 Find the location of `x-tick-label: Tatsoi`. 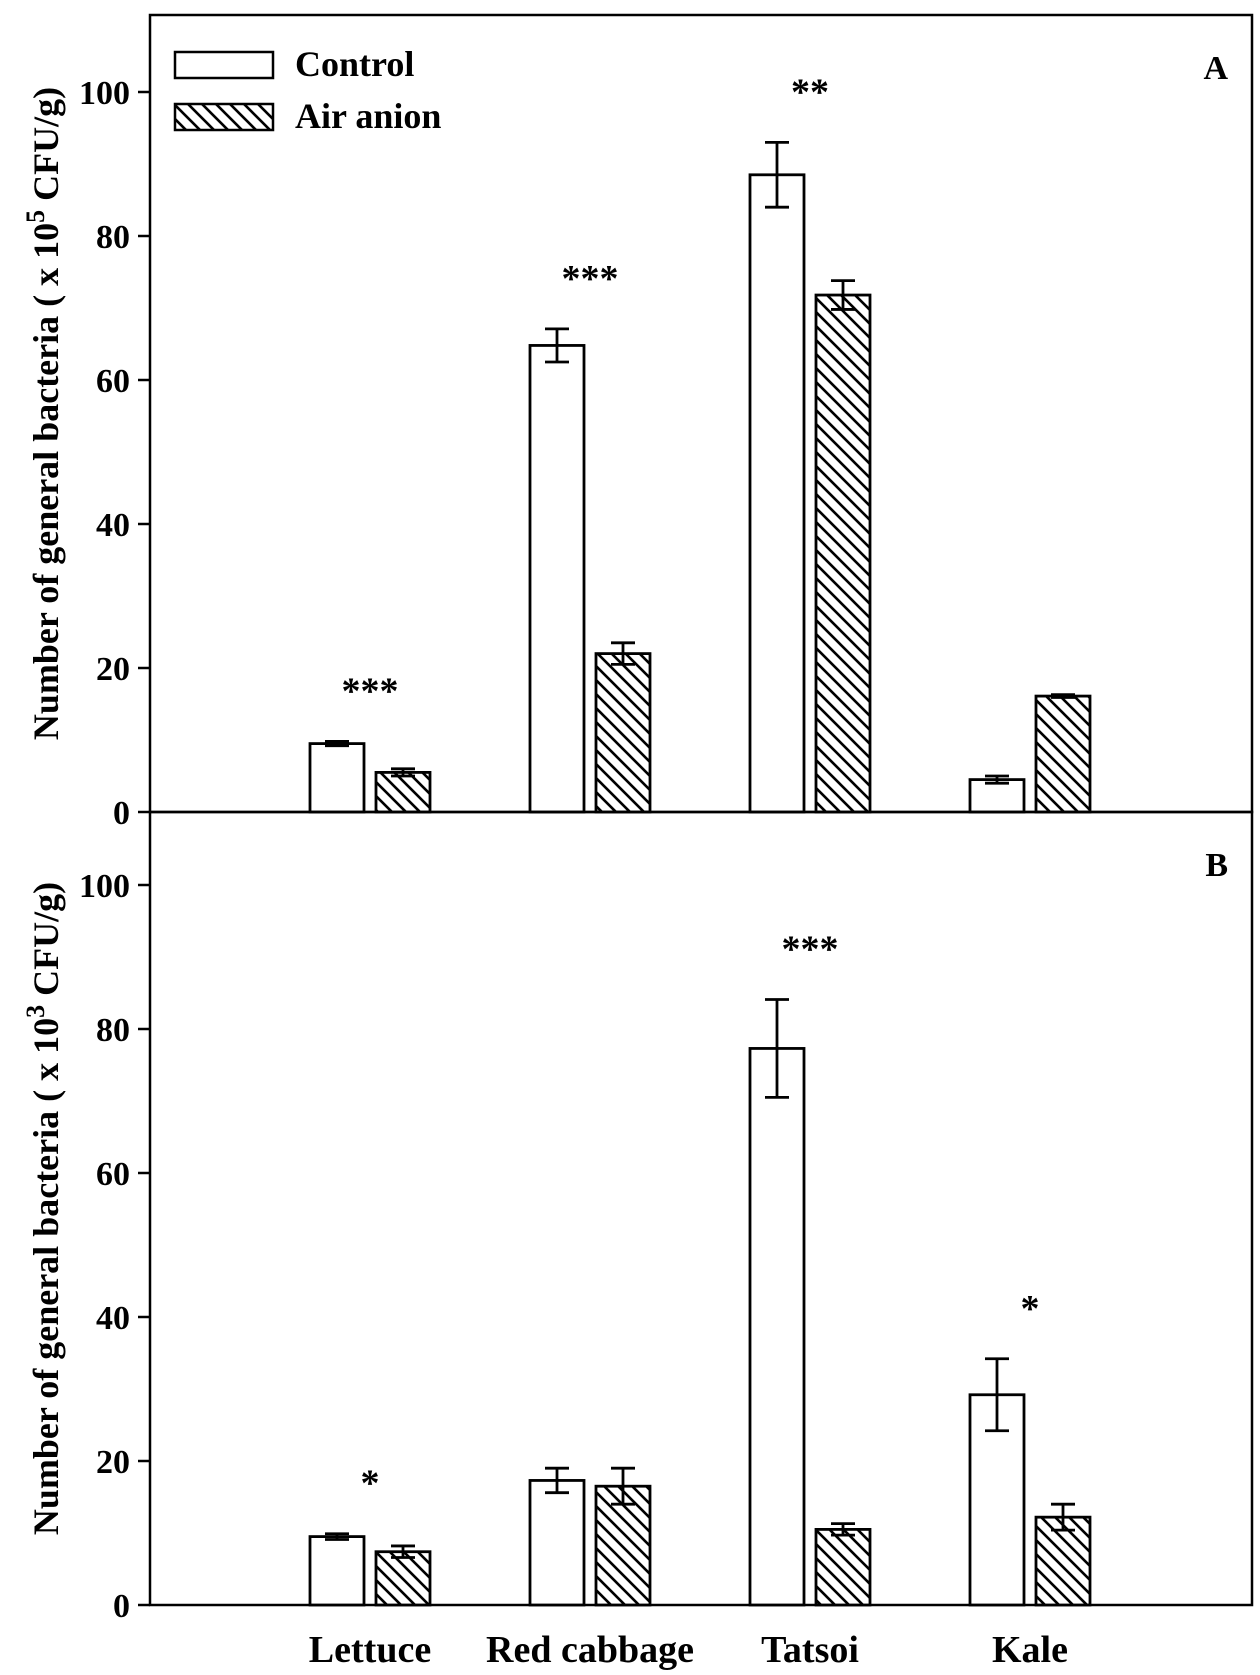

x-tick-label: Tatsoi is located at coordinates (810, 1650).